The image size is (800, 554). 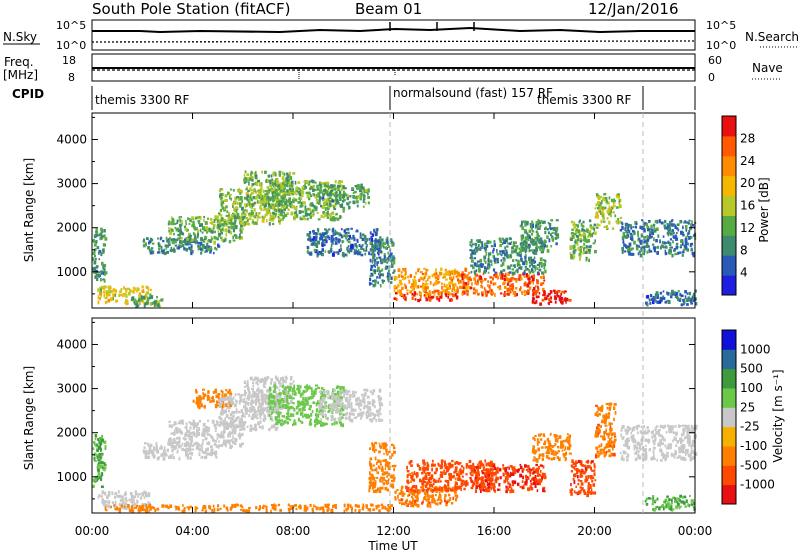 What do you see at coordinates (772, 37) in the screenshot?
I see `nsearch-label: N.Search` at bounding box center [772, 37].